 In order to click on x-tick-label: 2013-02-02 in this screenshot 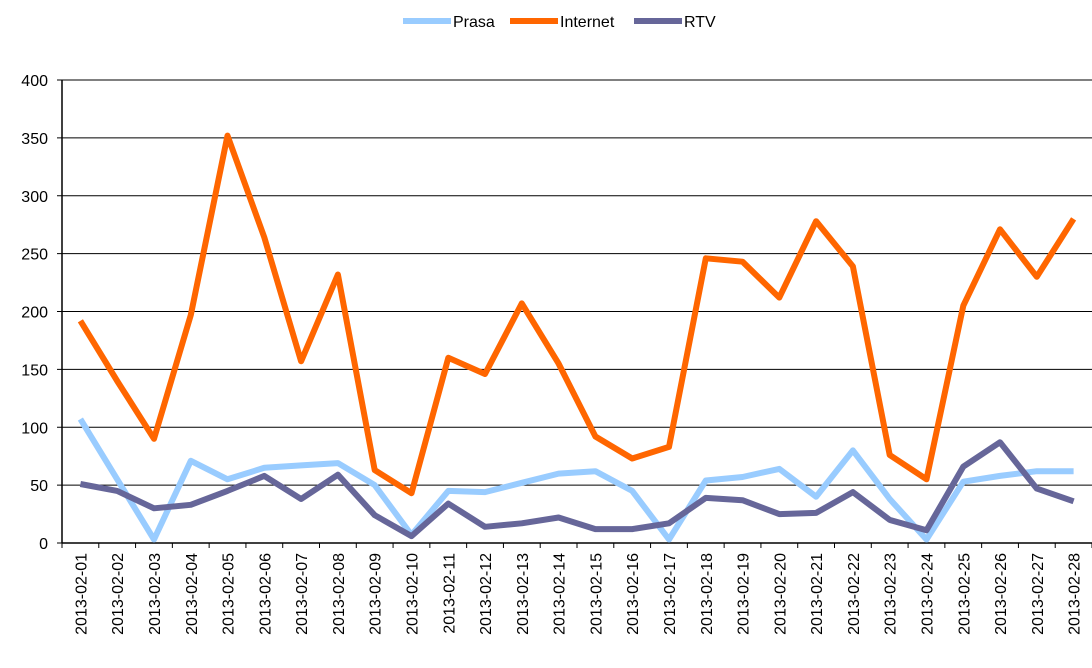, I will do `click(118, 594)`.